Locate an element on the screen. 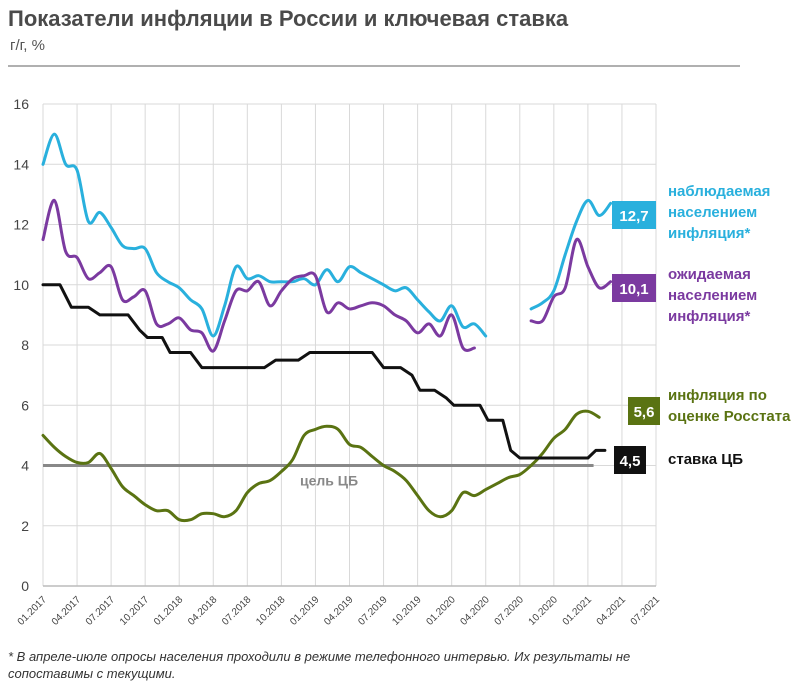  x-tick-label: 10.2020 is located at coordinates (544, 611).